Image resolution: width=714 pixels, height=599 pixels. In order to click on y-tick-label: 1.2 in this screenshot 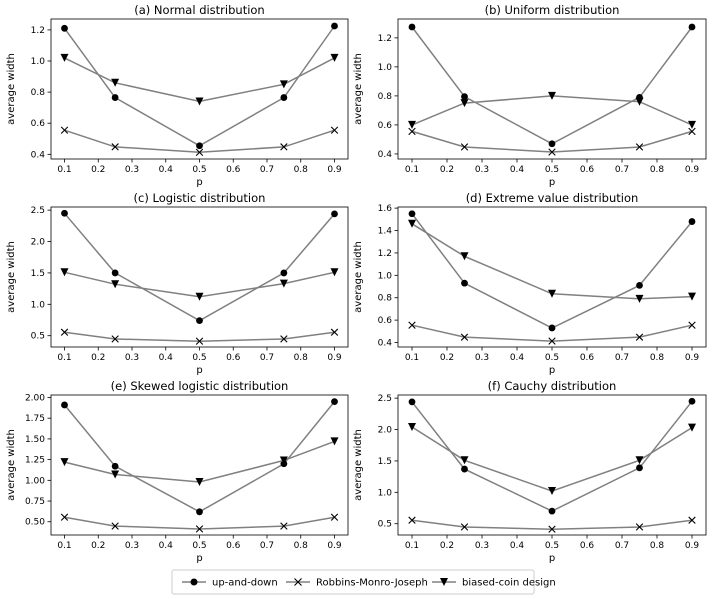, I will do `click(385, 39)`.